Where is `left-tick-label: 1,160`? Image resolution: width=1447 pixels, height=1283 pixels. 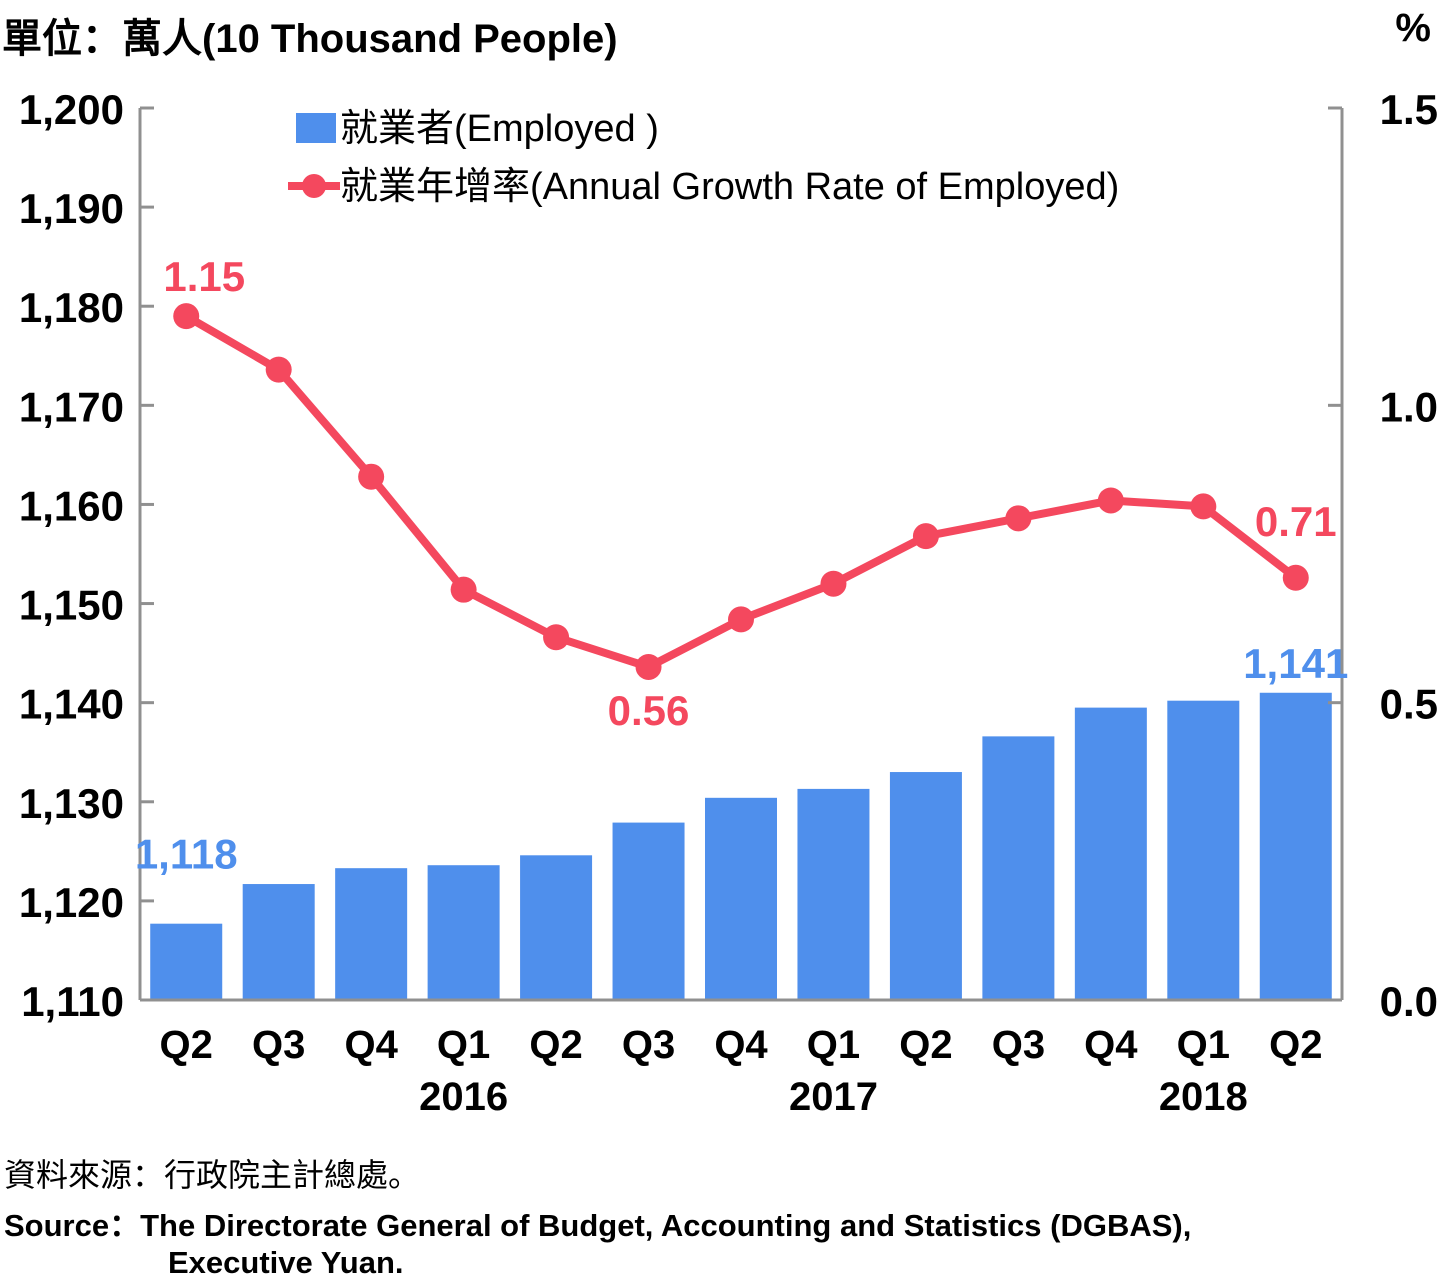
left-tick-label: 1,160 is located at coordinates (71, 505).